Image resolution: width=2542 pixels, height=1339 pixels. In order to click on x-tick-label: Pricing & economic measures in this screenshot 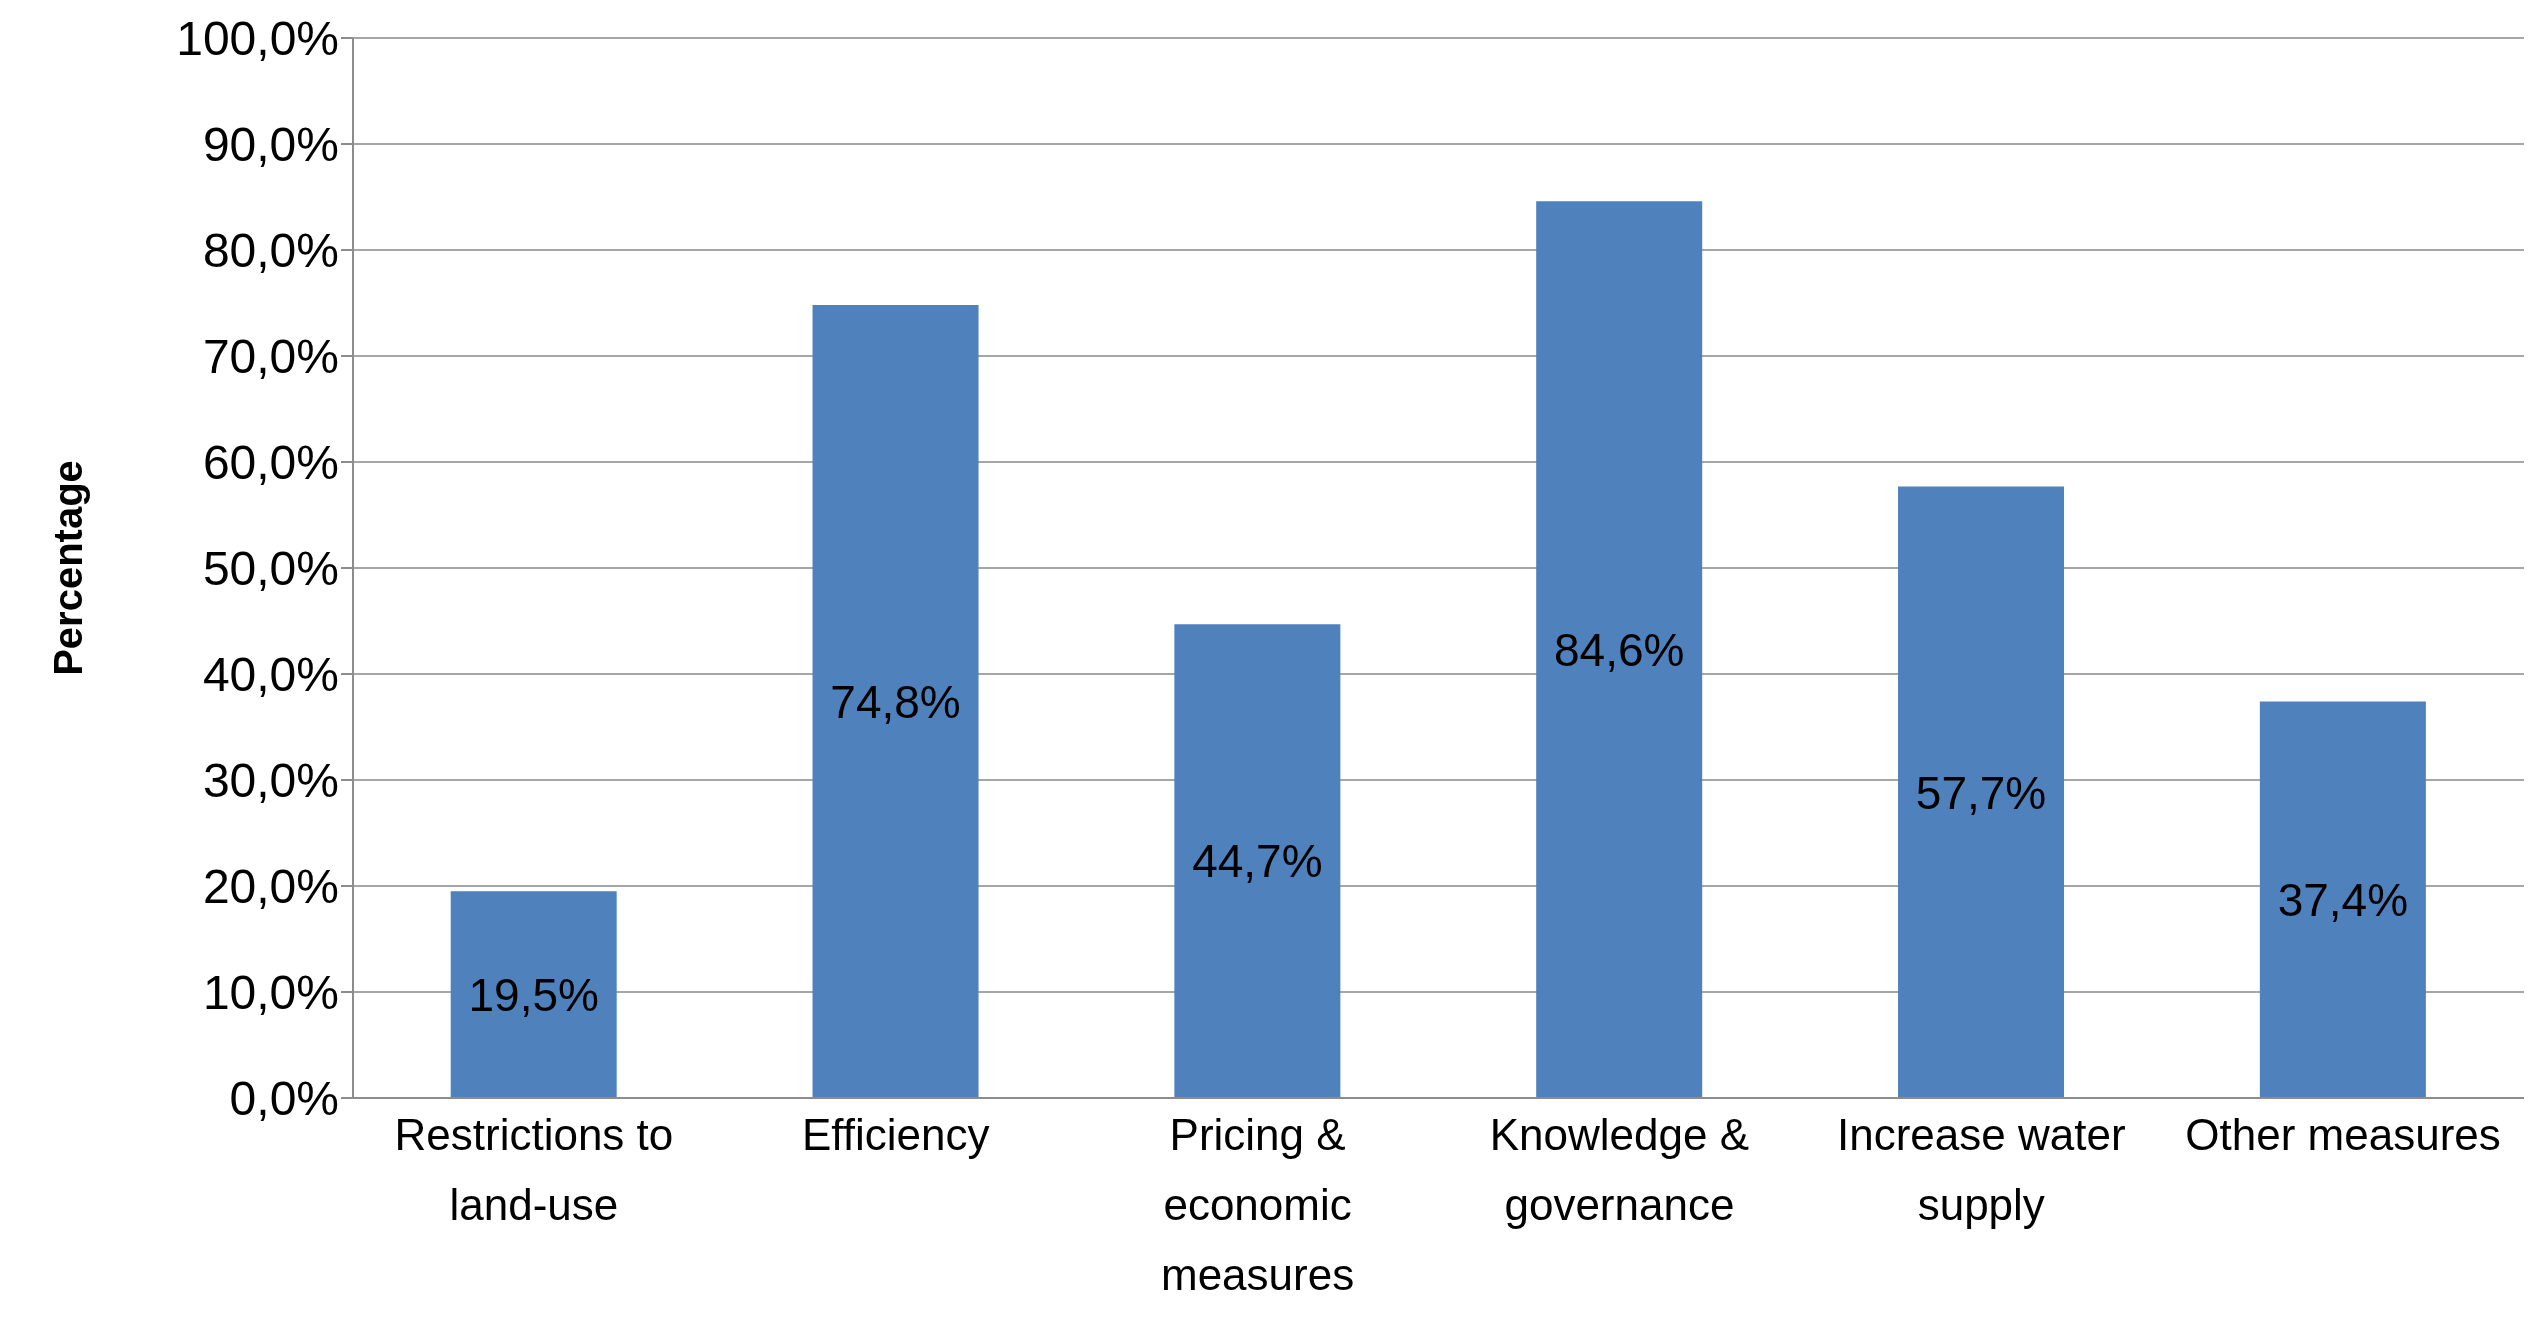, I will do `click(1257, 1204)`.